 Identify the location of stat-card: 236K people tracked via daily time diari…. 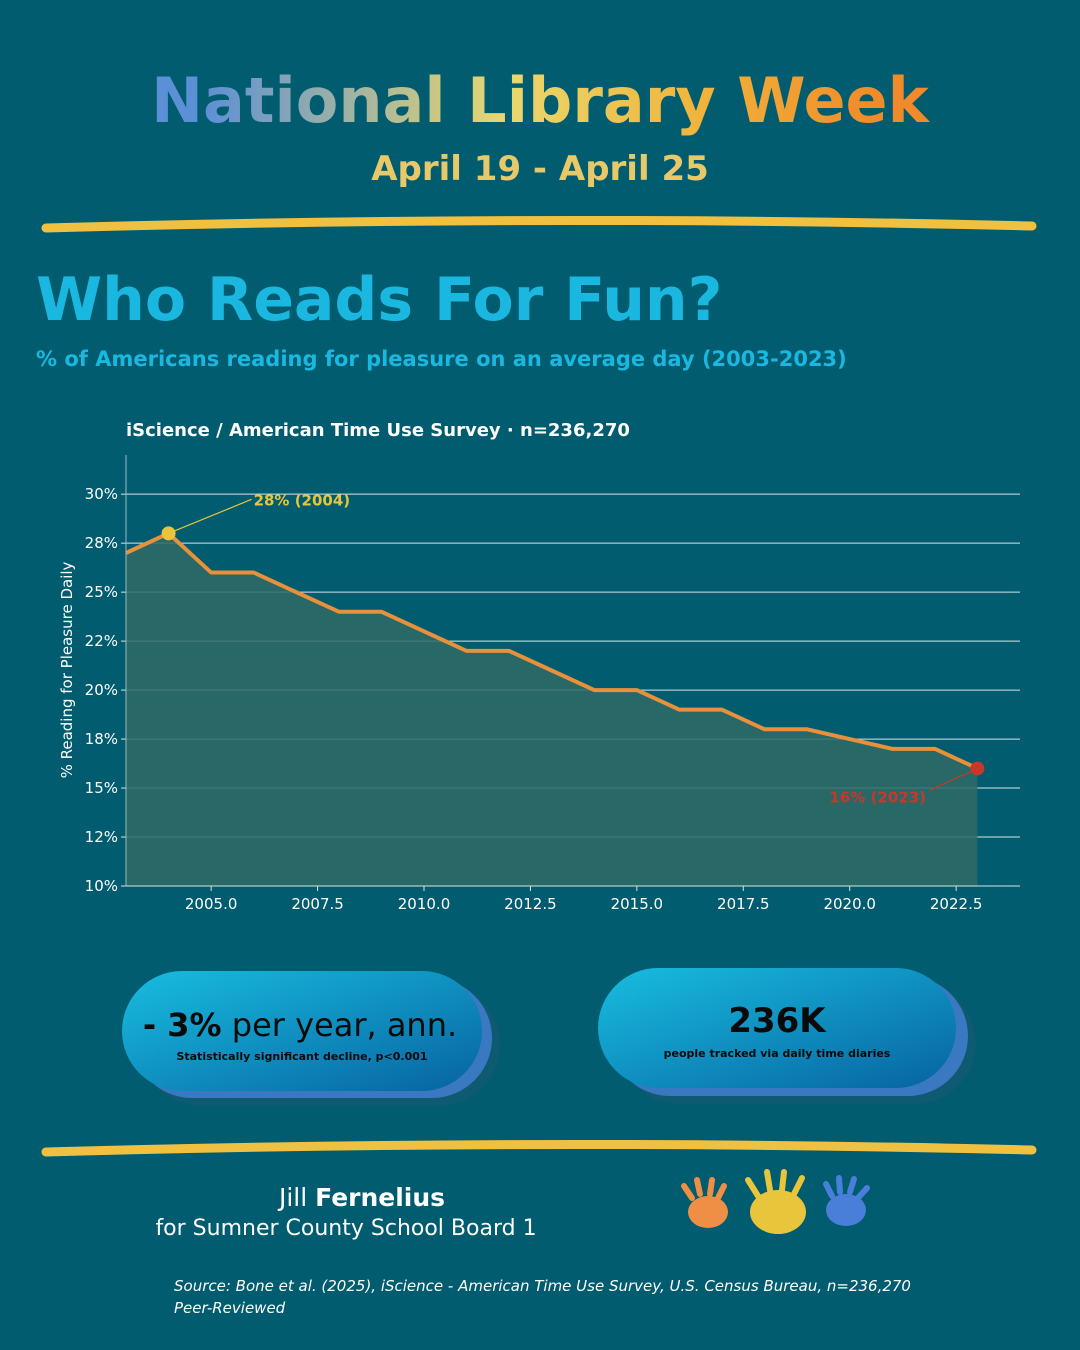
(787, 1036).